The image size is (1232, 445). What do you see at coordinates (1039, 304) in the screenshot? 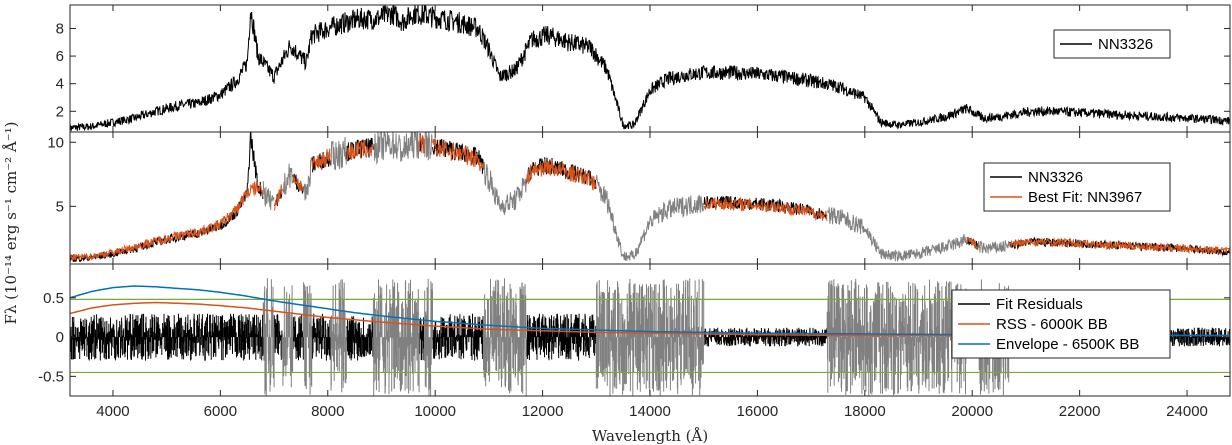
I see `legend-label: Fit Residuals` at bounding box center [1039, 304].